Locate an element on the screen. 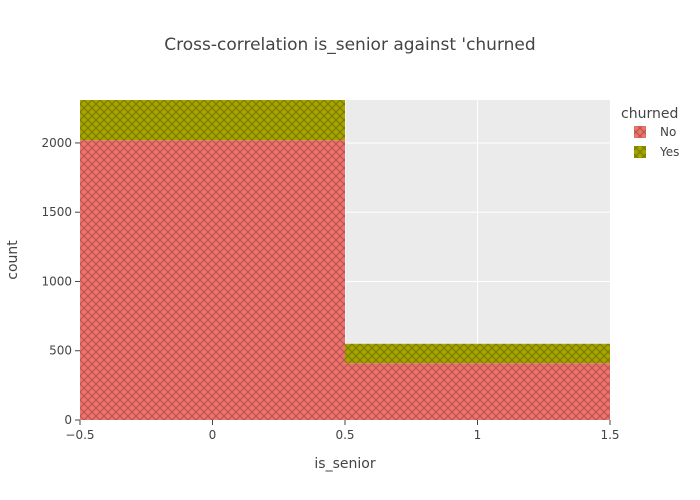 The height and width of the screenshot is (500, 700). x-tick-label-1: 0 is located at coordinates (213, 435).